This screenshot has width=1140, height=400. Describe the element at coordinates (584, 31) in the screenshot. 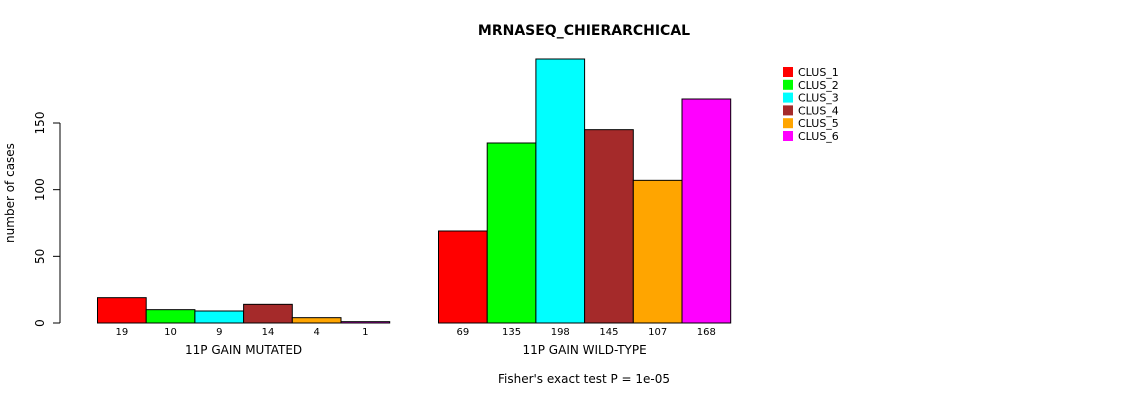

I see `chart-title: MRNASEQ_CHIERARCHICAL` at that location.